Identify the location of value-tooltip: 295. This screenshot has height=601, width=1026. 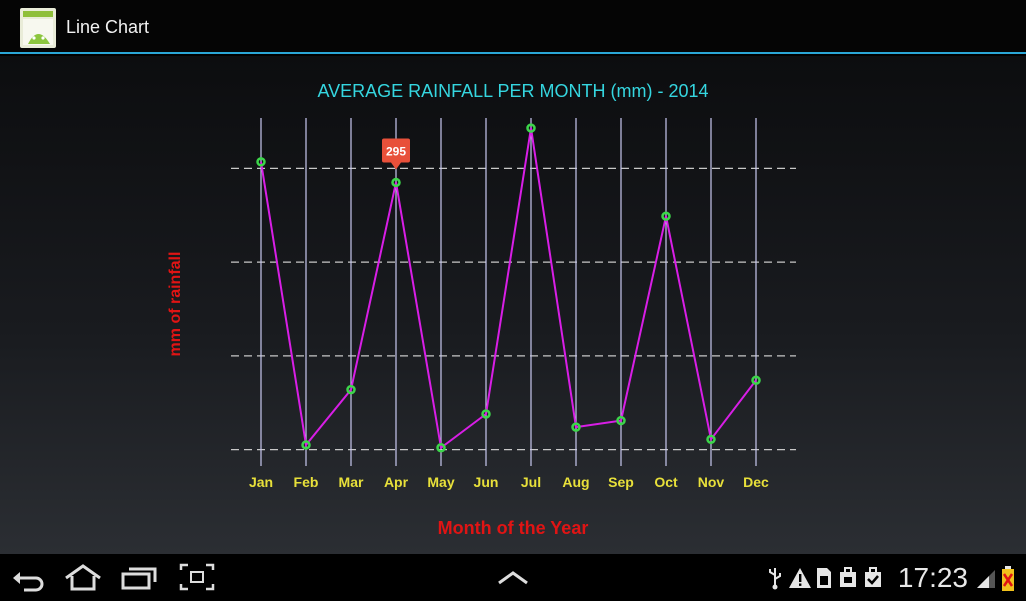
(396, 154).